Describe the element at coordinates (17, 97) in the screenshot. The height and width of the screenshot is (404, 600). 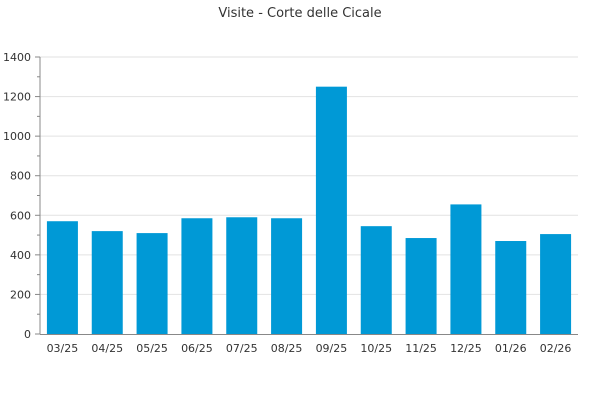
I see `y-tick-label: 1200` at that location.